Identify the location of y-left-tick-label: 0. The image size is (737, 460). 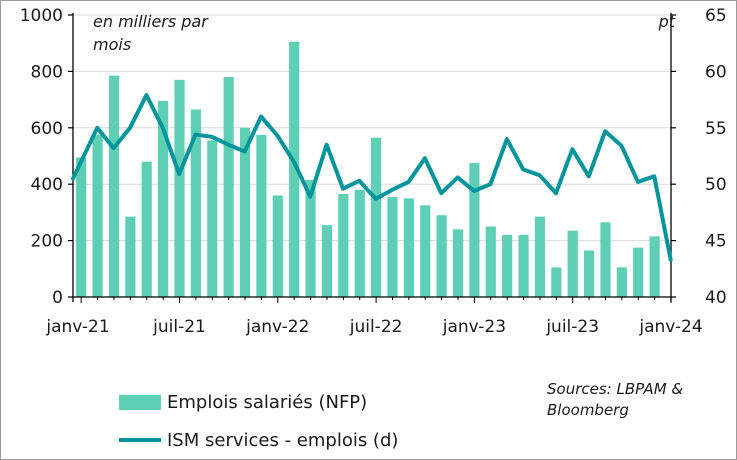
(57, 298).